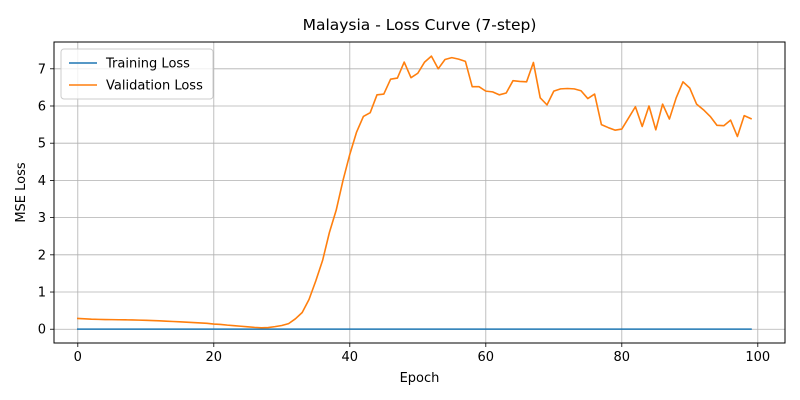 The width and height of the screenshot is (800, 400). Describe the element at coordinates (42, 255) in the screenshot. I see `y-tick-label: 2` at that location.